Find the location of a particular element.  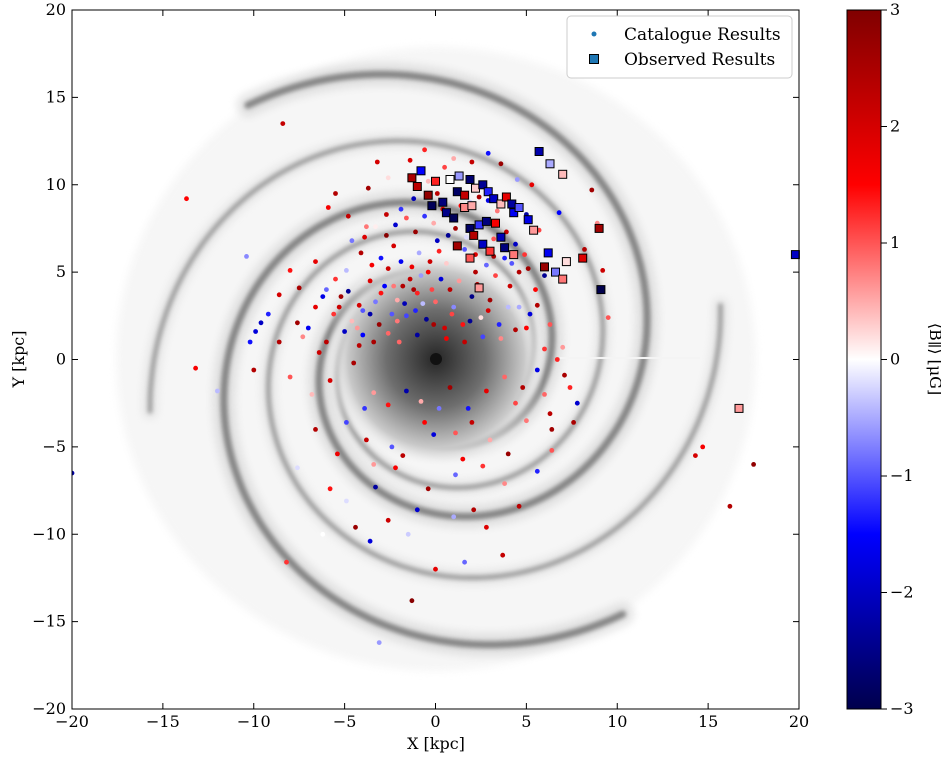

colorbar-gradient is located at coordinates (864, 359).